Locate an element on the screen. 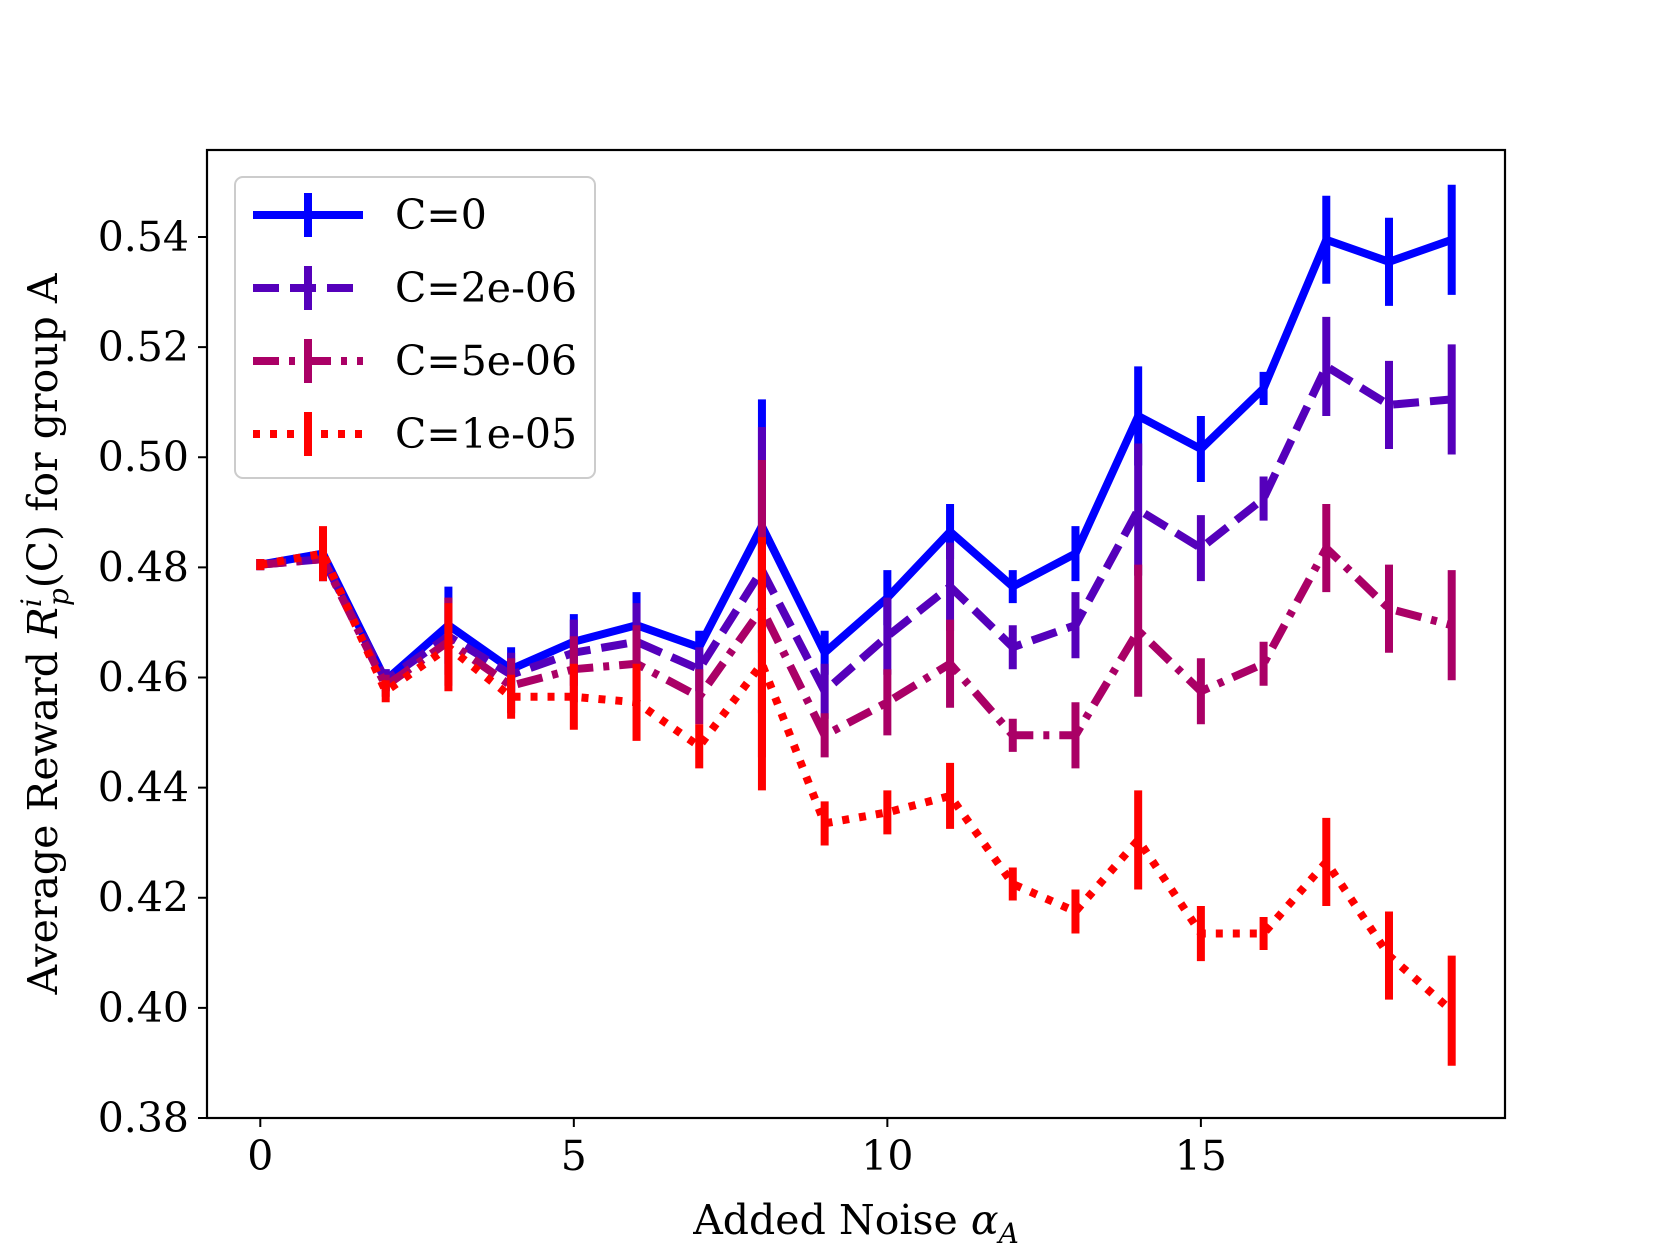 The height and width of the screenshot is (1245, 1660). y-axis-title-suffix: for group A is located at coordinates (43, 392).